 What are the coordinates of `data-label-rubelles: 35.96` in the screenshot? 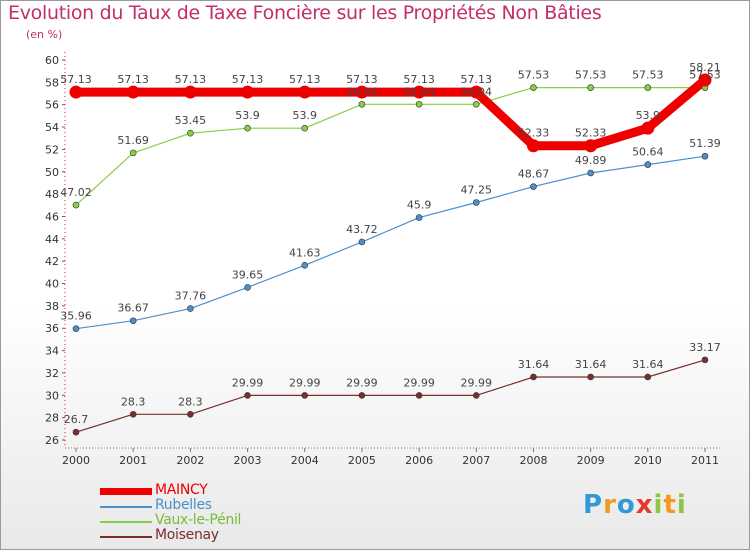 It's located at (76, 316).